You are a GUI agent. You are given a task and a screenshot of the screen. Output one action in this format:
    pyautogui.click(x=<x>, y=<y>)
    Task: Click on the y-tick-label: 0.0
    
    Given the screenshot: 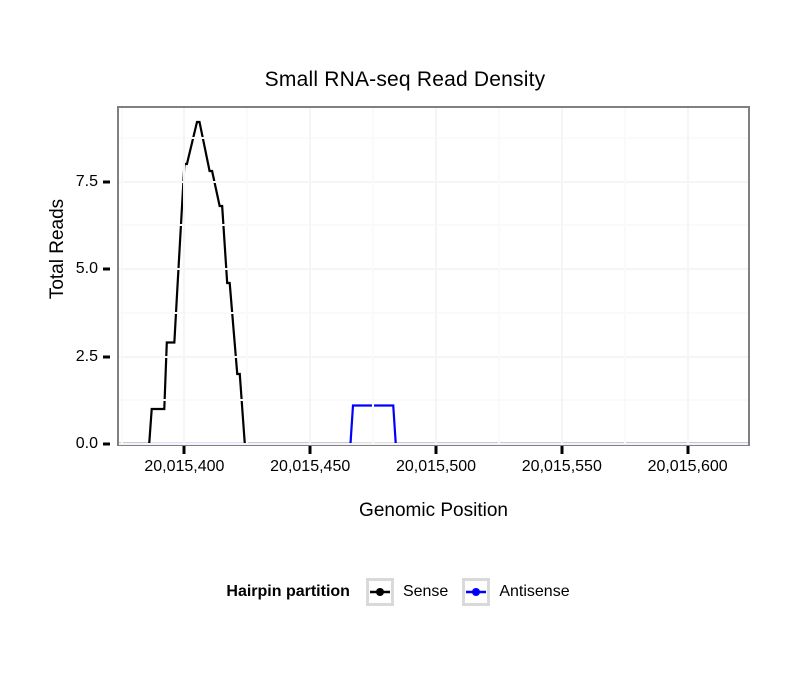 What is the action you would take?
    pyautogui.click(x=86, y=443)
    